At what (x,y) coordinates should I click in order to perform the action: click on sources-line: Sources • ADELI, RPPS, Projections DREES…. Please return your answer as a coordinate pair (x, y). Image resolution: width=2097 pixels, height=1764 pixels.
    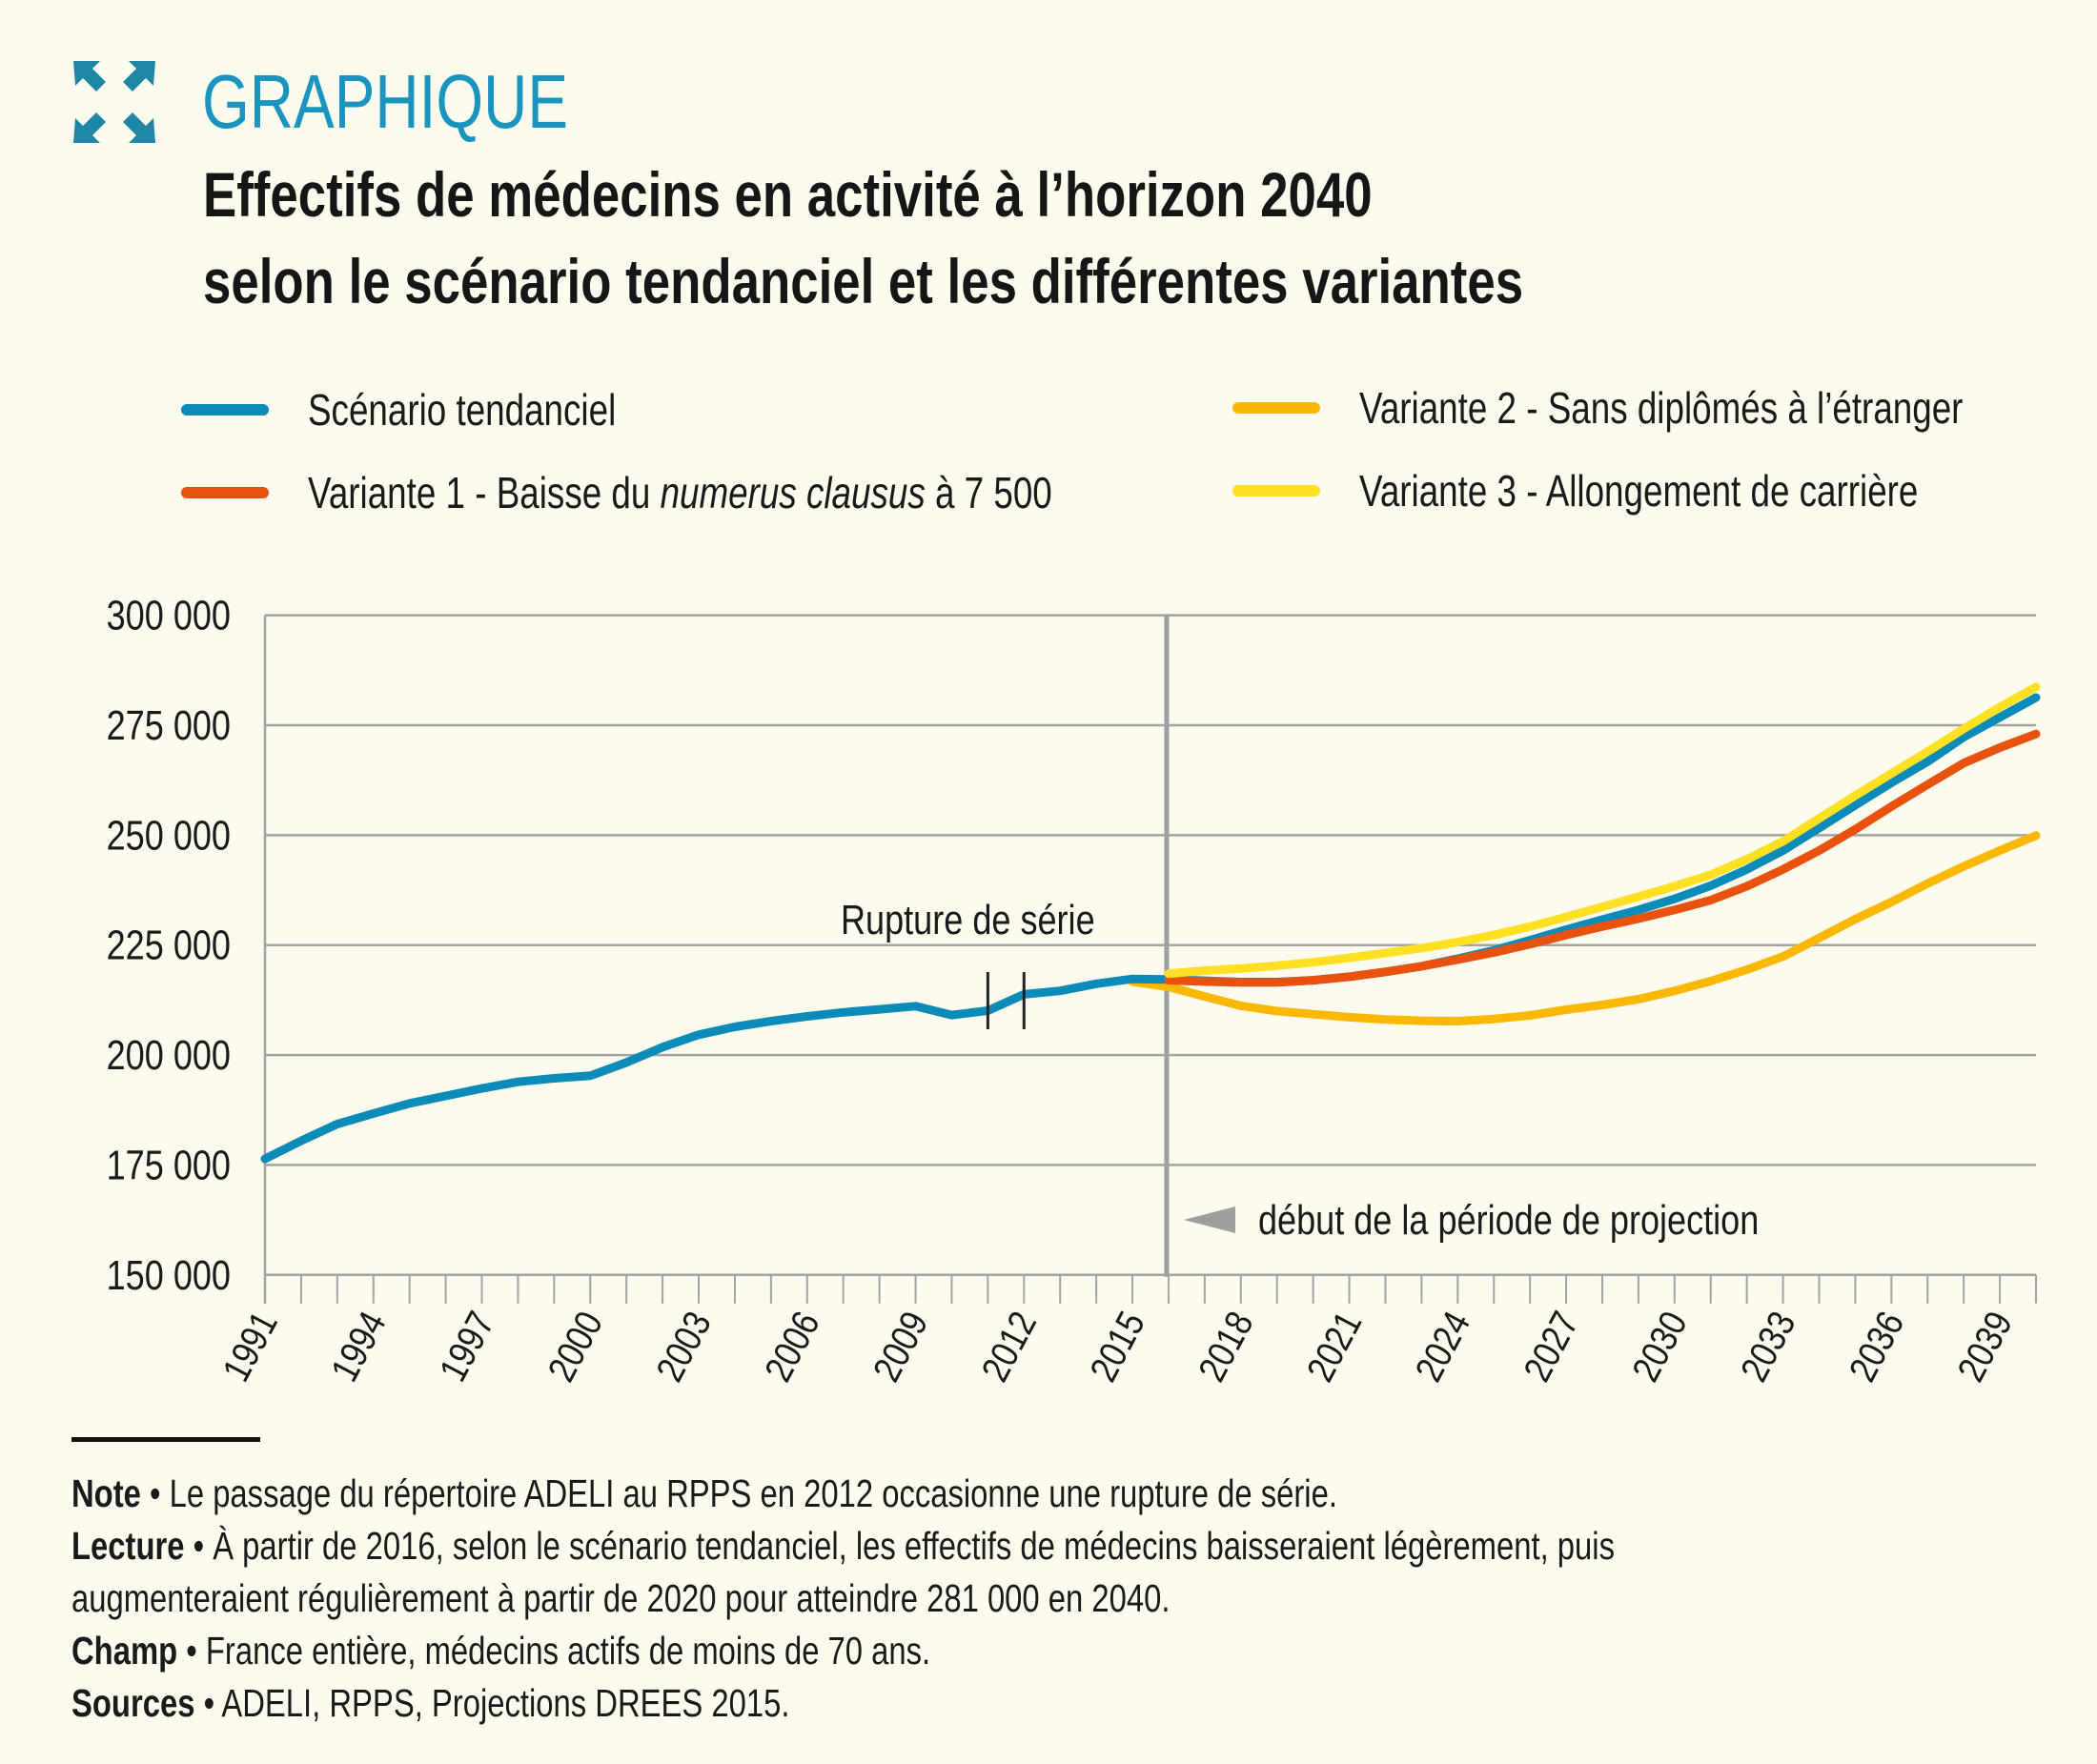
    Looking at the image, I should click on (520, 1704).